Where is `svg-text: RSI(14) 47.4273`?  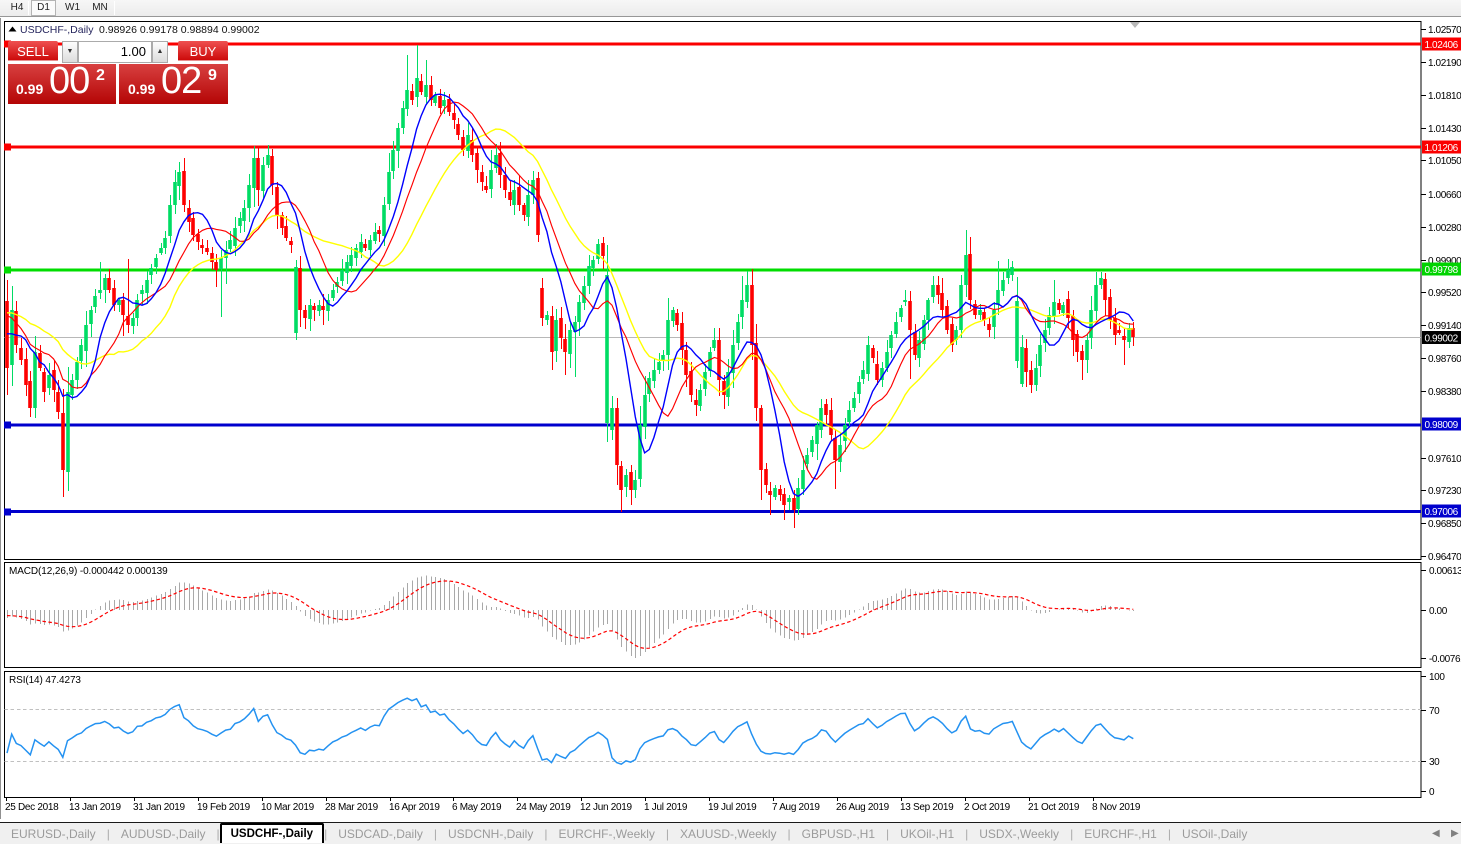
svg-text: RSI(14) 47.4273 is located at coordinates (45, 680).